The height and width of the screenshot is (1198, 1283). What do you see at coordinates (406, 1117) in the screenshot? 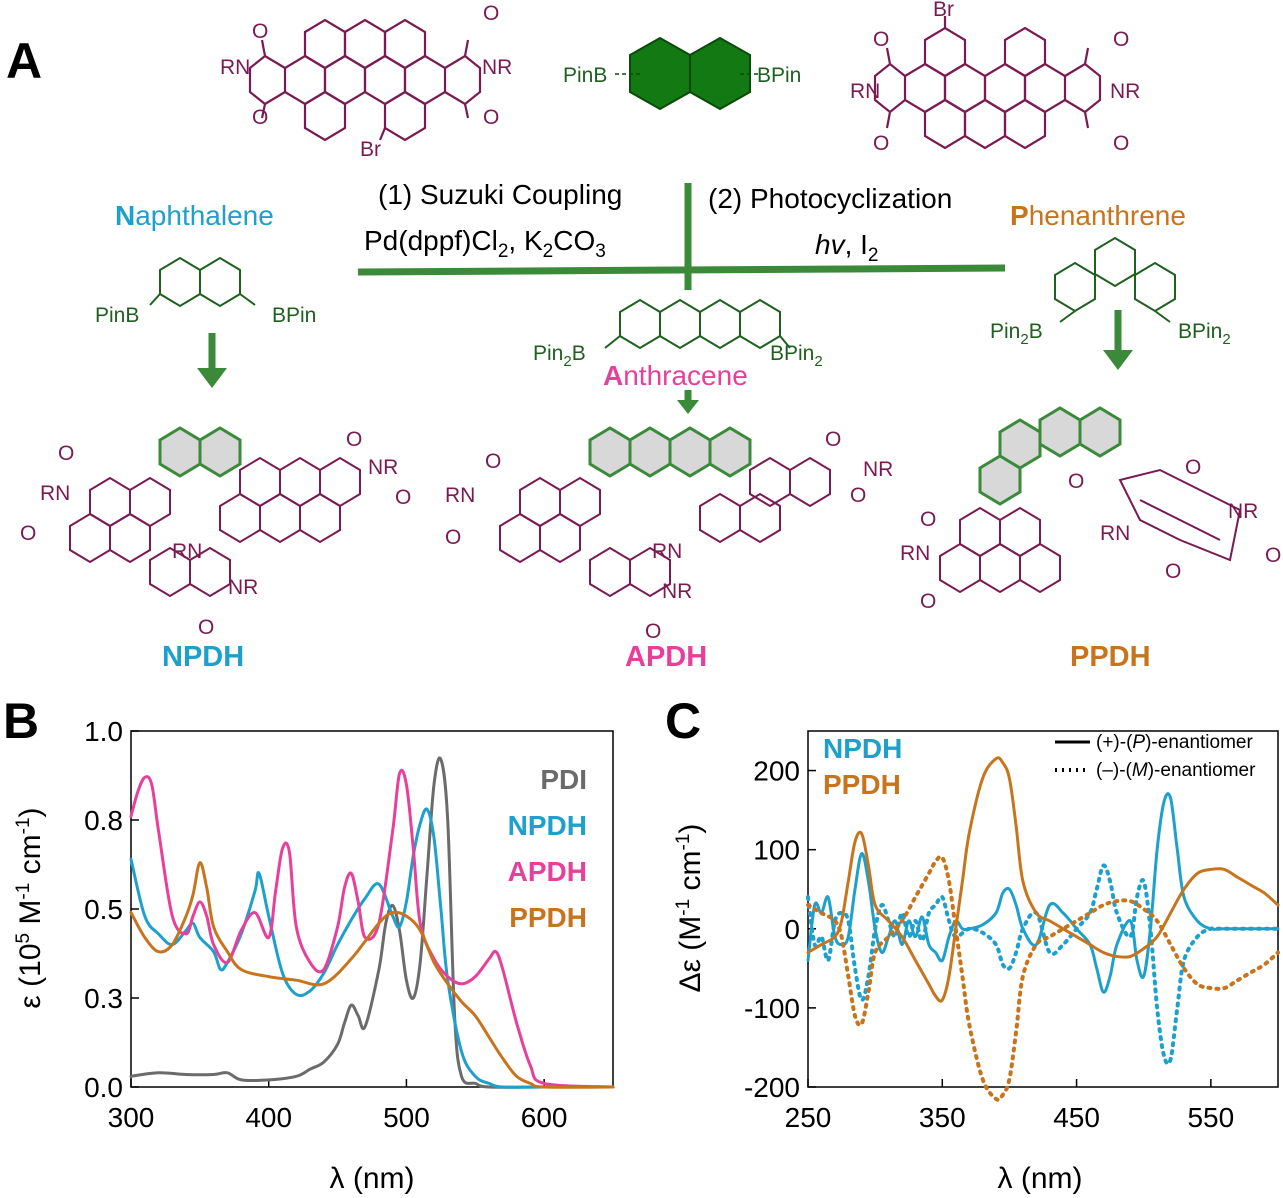
I see `chart-b-x-tick-label: 500` at bounding box center [406, 1117].